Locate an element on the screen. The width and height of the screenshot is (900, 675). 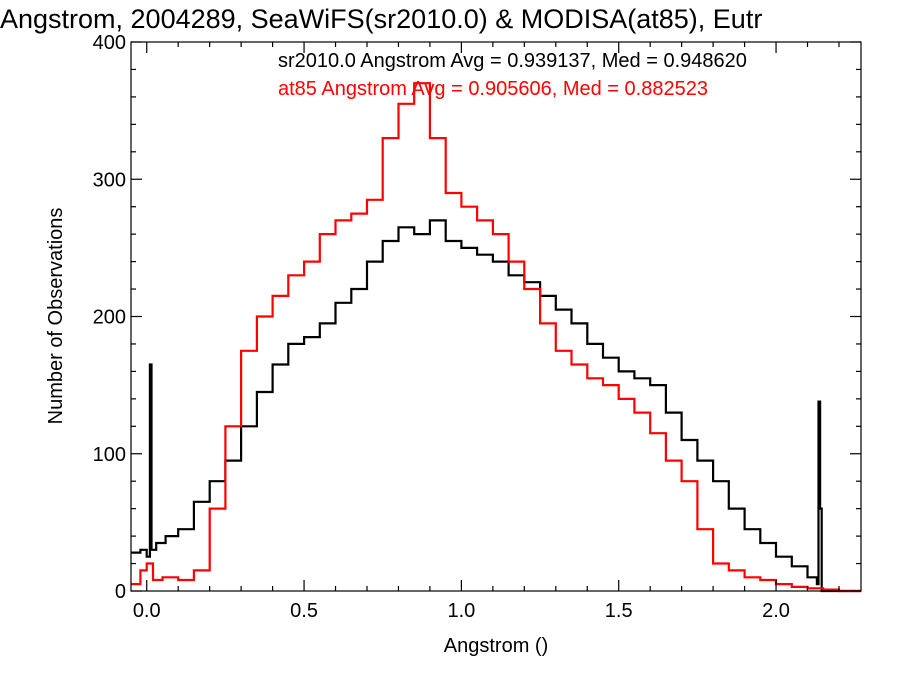
x-tick-label: 2.0 is located at coordinates (776, 611).